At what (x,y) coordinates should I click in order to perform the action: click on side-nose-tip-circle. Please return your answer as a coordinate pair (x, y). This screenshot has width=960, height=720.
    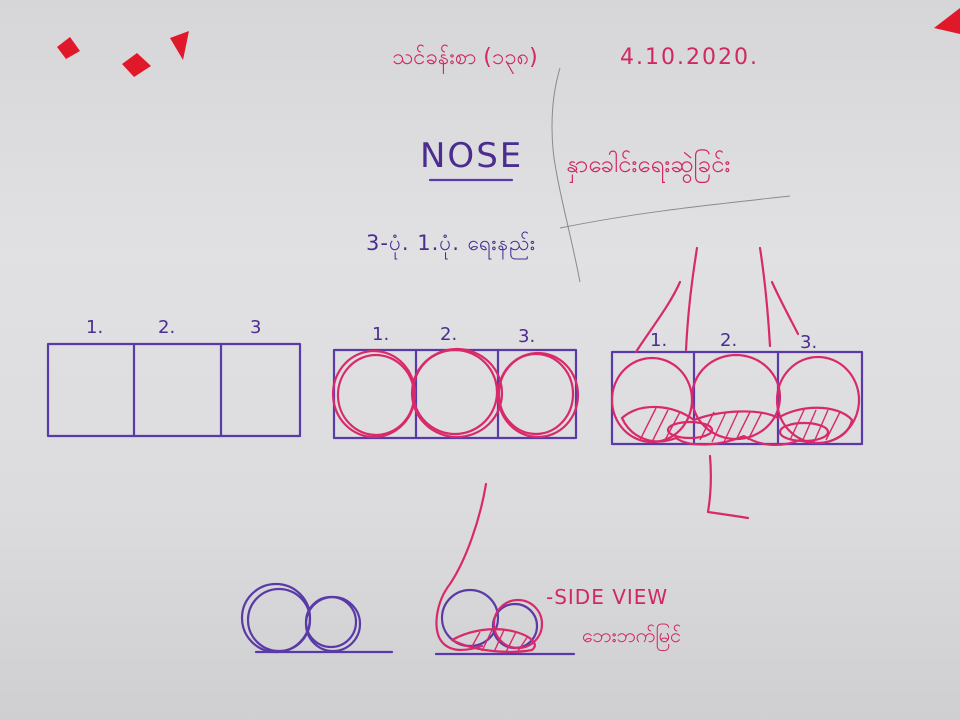
    Looking at the image, I should click on (470, 618).